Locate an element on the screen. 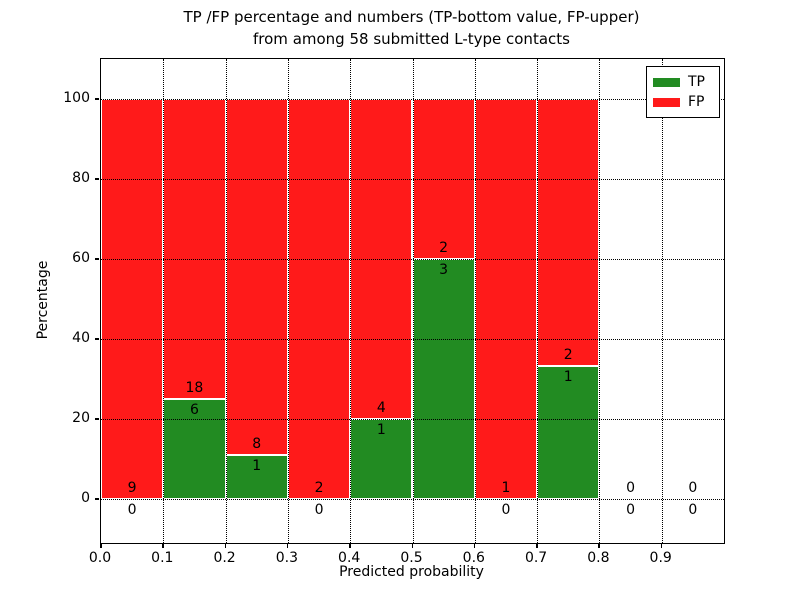 The height and width of the screenshot is (600, 800). tp-count-label: 3 is located at coordinates (444, 270).